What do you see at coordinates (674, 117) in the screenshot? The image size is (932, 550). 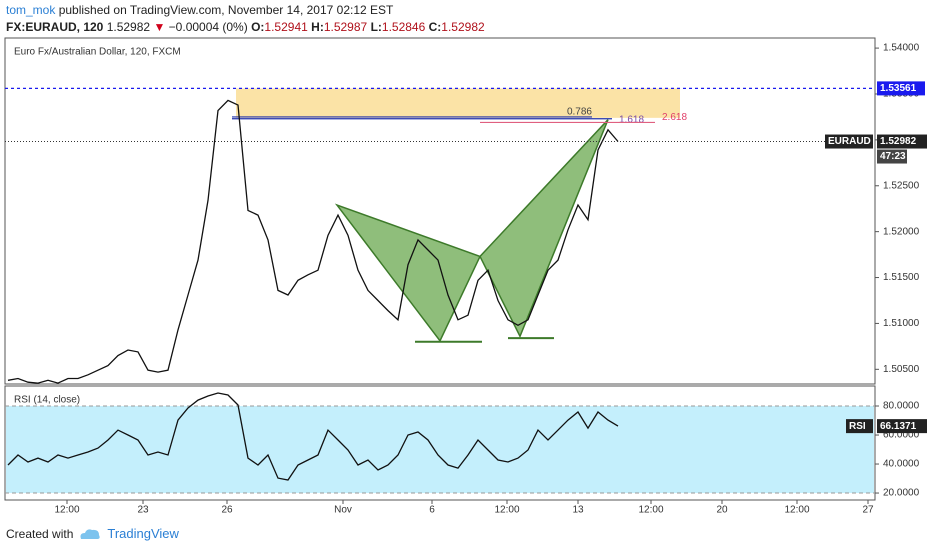 I see `fib-label: 2.618` at bounding box center [674, 117].